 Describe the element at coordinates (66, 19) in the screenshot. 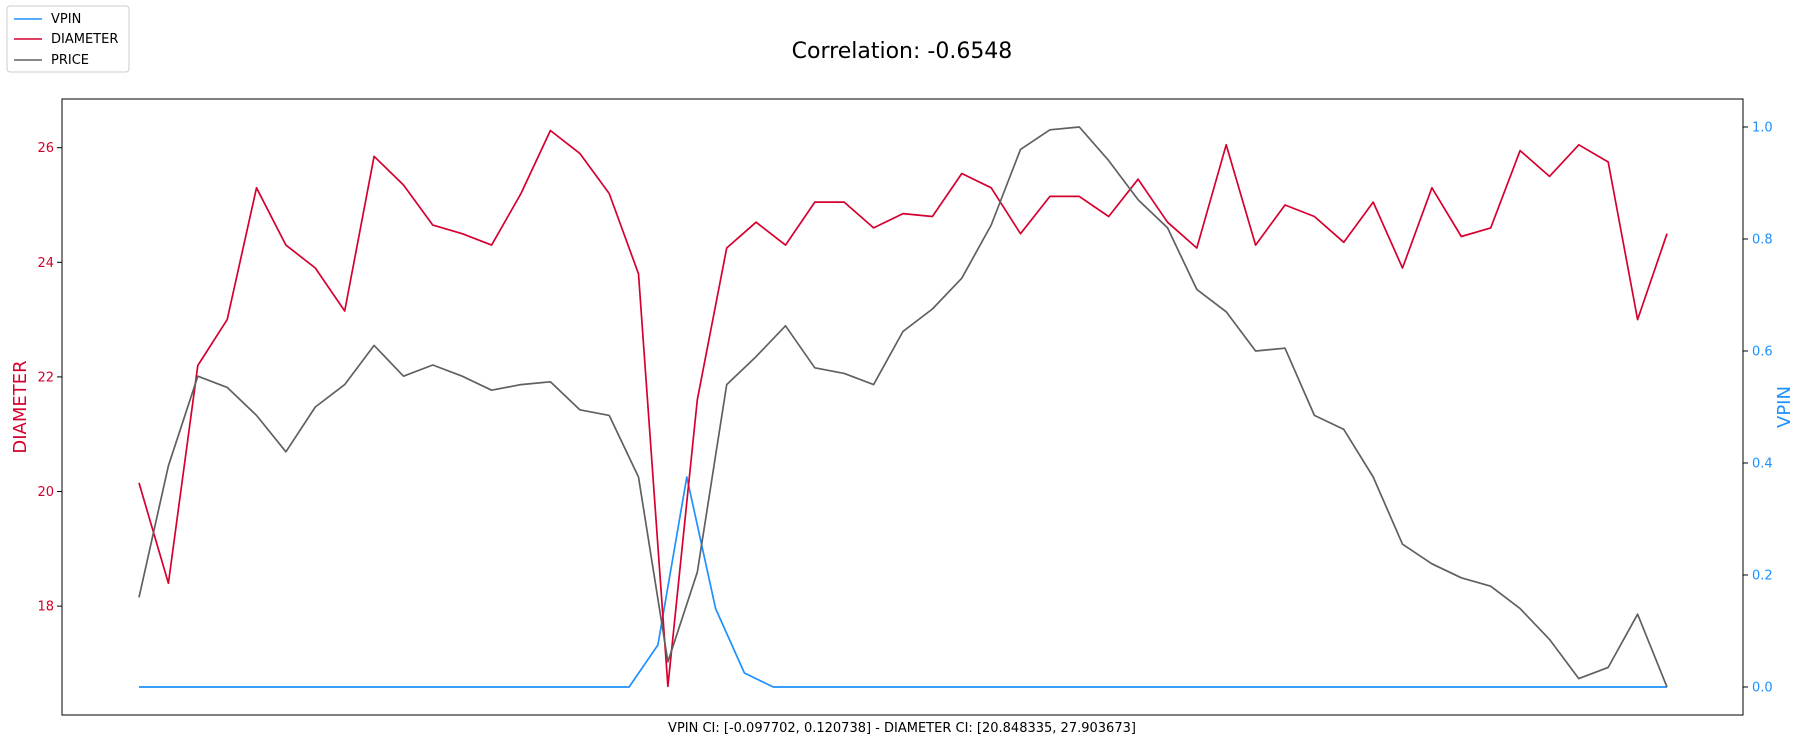

I see `legend-label-vpin: VPIN` at that location.